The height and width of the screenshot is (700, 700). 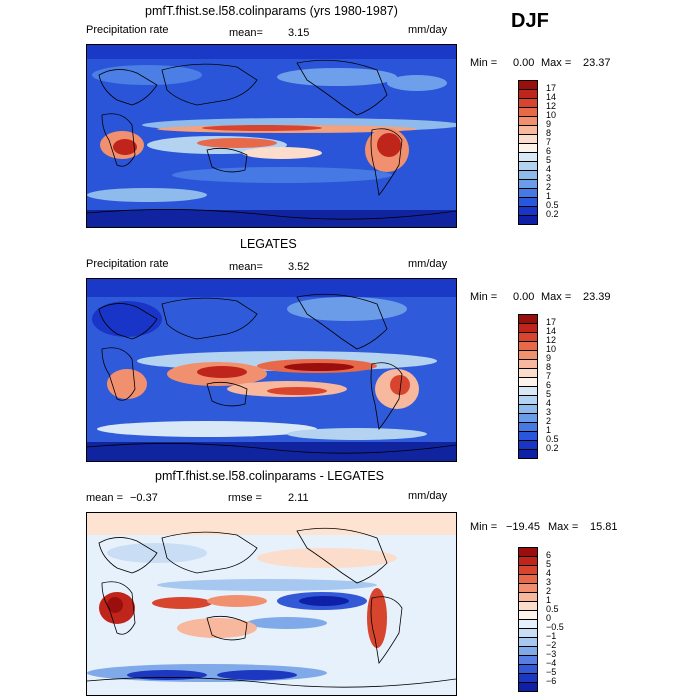 What do you see at coordinates (428, 30) in the screenshot?
I see `panel-1-units: mm/day` at bounding box center [428, 30].